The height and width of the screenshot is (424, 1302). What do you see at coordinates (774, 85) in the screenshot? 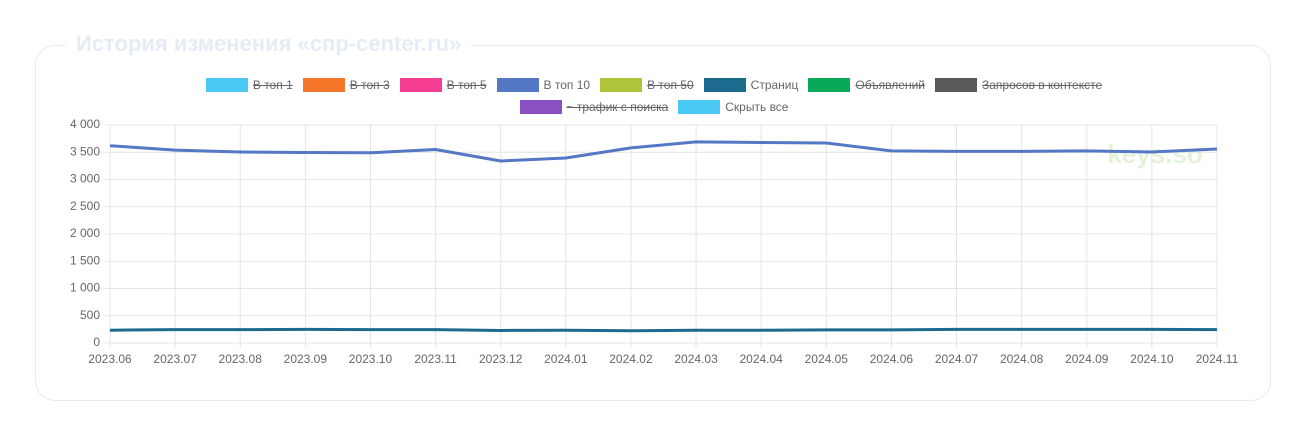
I see `legend-label: Страниц` at bounding box center [774, 85].